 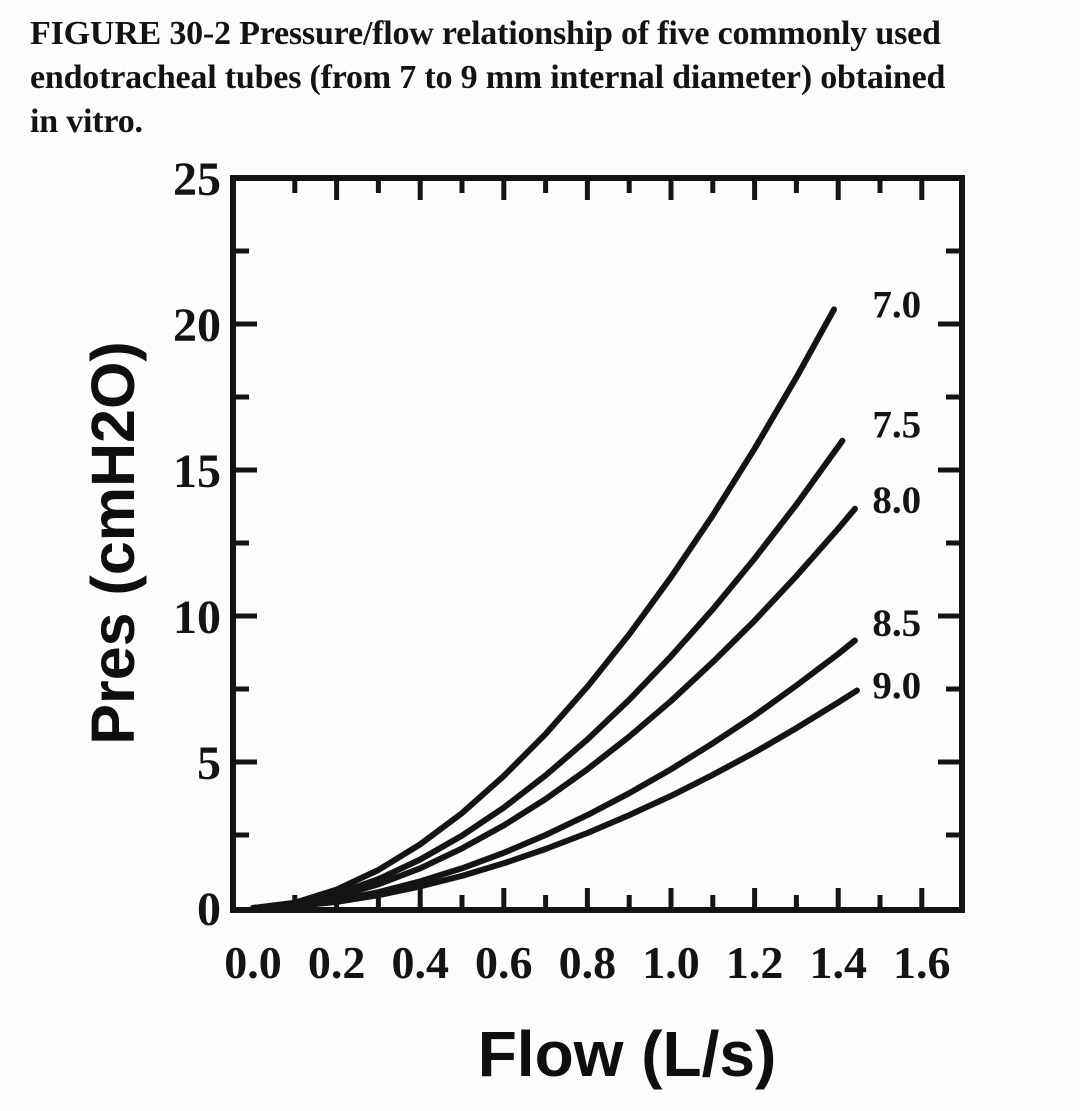 I want to click on curve-label-8.5: 8.5, so click(x=896, y=623).